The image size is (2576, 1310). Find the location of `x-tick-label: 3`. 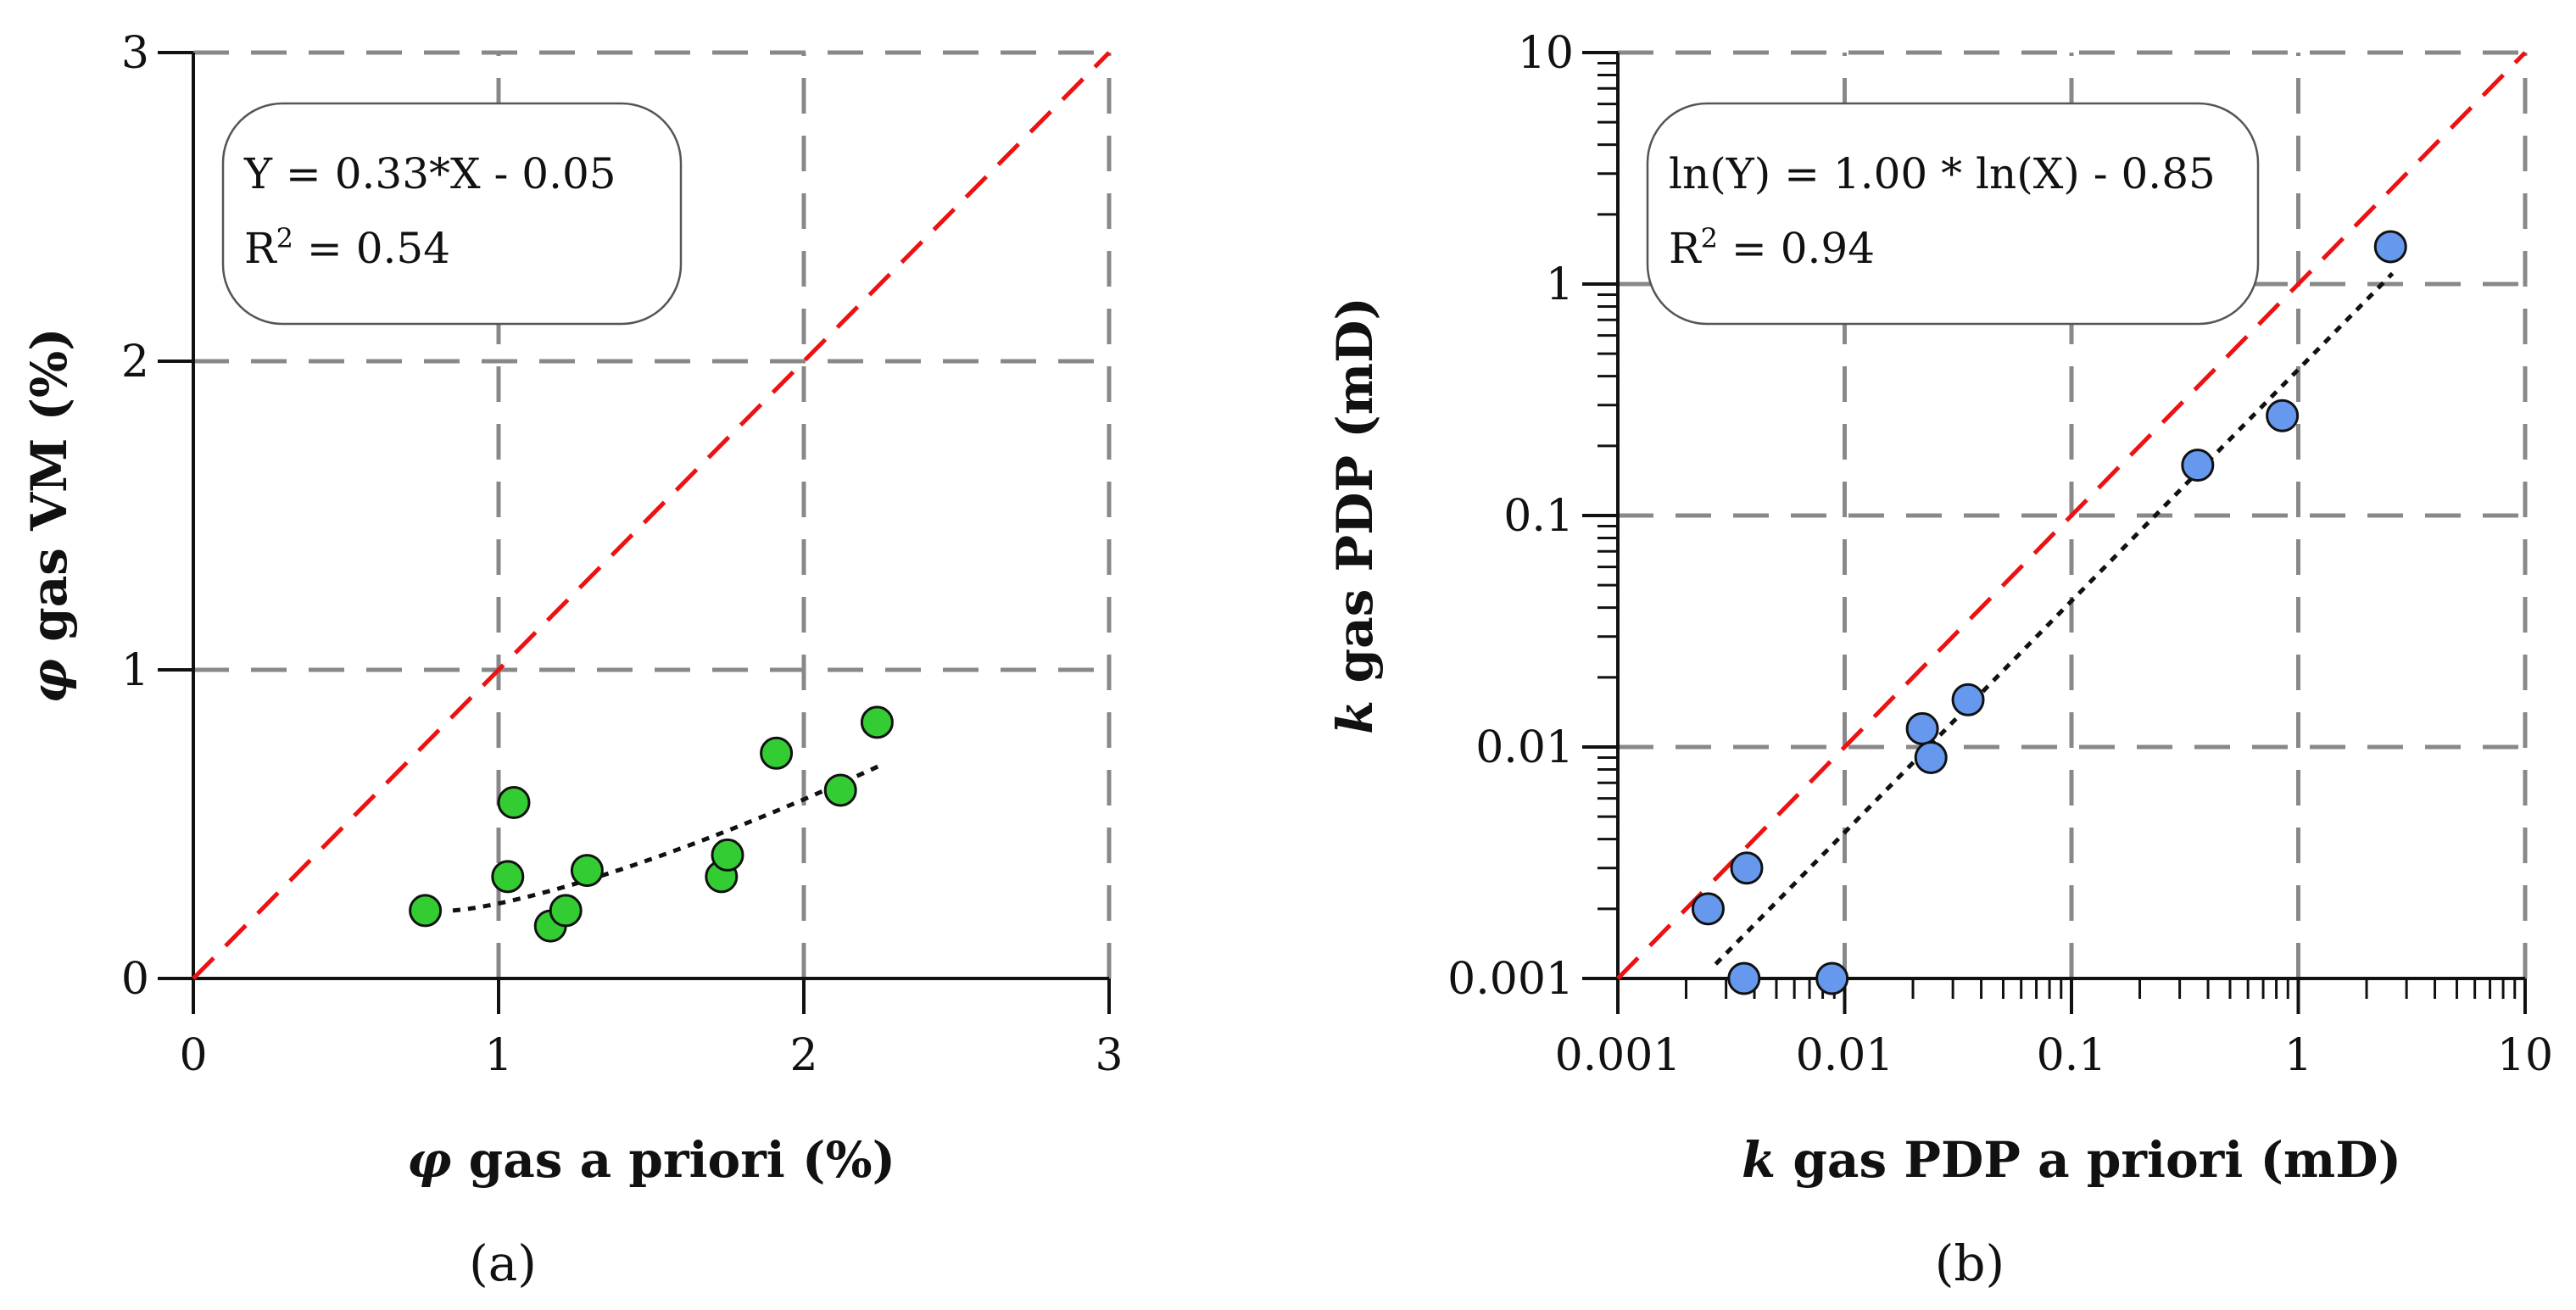

x-tick-label: 3 is located at coordinates (1109, 1055).